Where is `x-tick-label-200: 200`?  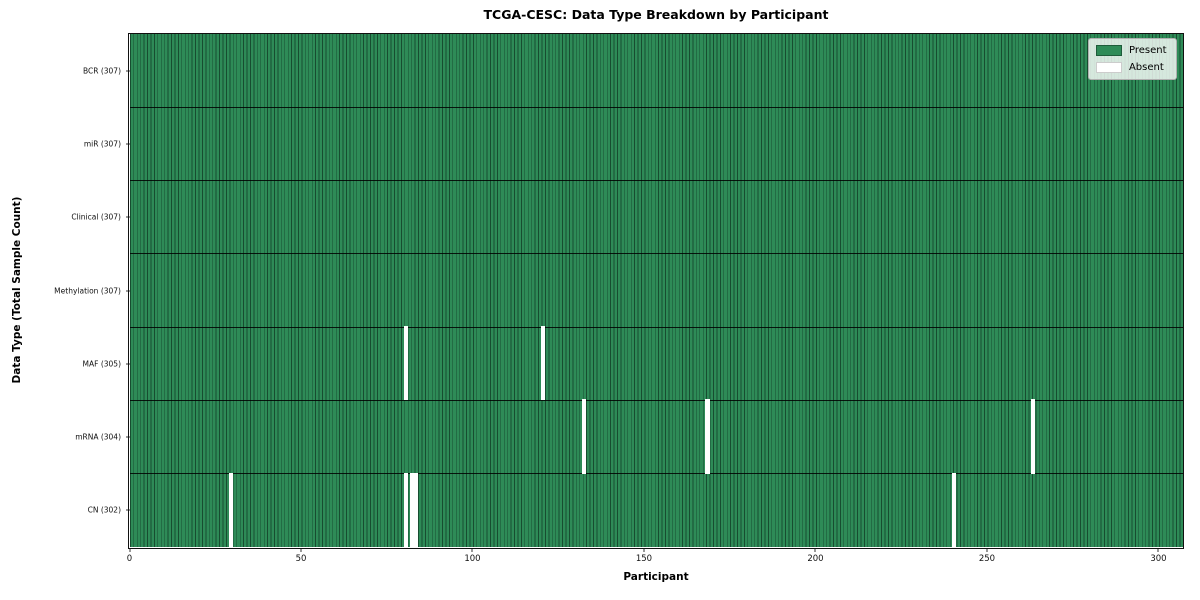 x-tick-label-200: 200 is located at coordinates (815, 559).